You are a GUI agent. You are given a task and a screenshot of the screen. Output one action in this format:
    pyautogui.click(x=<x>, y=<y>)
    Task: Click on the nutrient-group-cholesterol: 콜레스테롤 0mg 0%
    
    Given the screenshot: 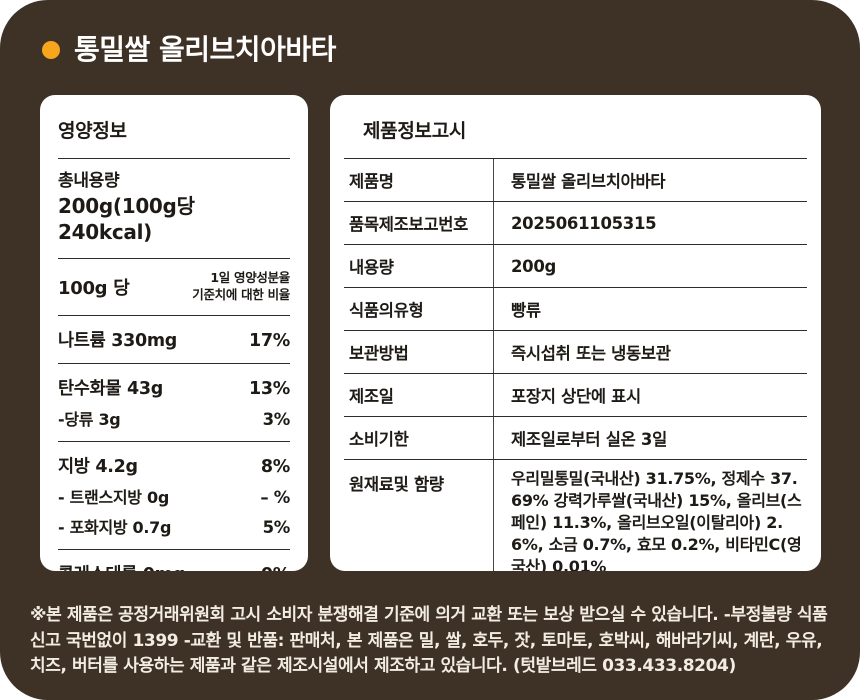 What is the action you would take?
    pyautogui.click(x=174, y=560)
    